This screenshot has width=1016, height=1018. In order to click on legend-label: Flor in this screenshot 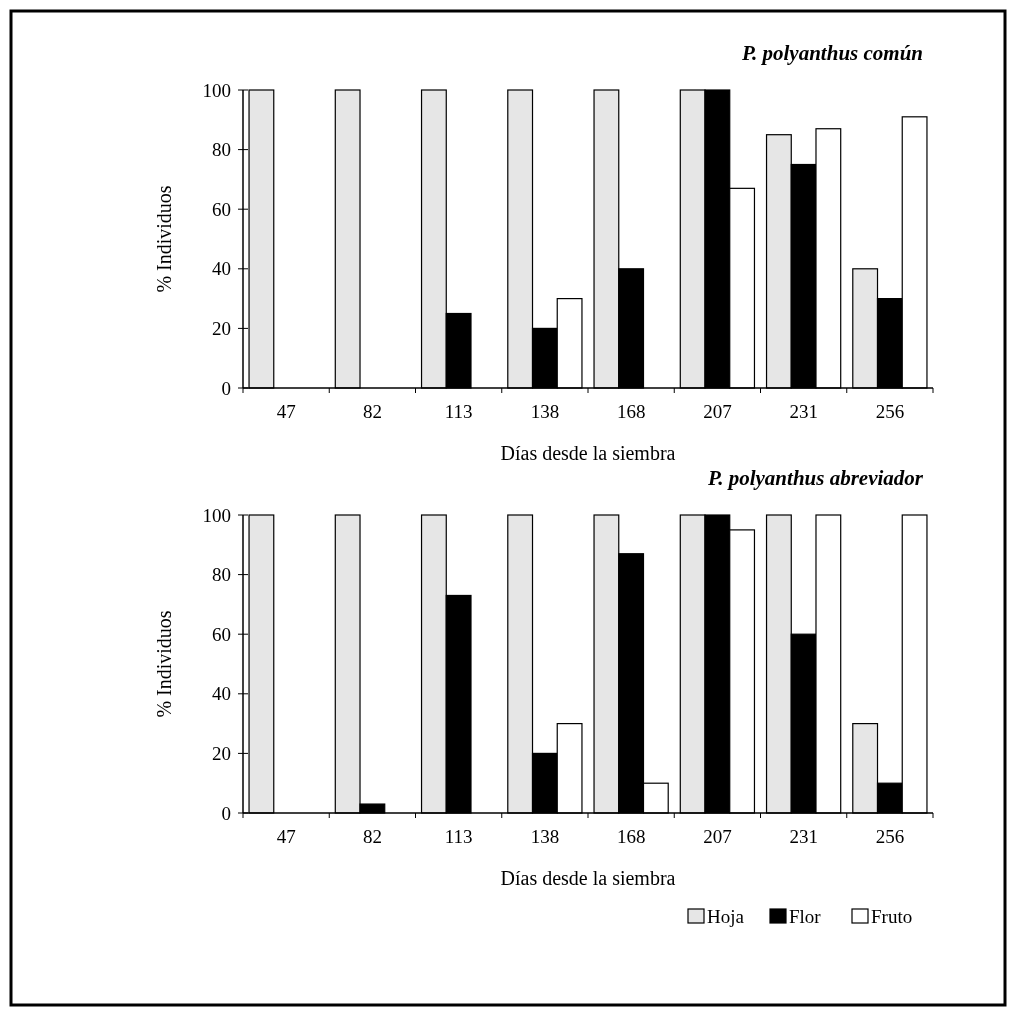, I will do `click(805, 916)`.